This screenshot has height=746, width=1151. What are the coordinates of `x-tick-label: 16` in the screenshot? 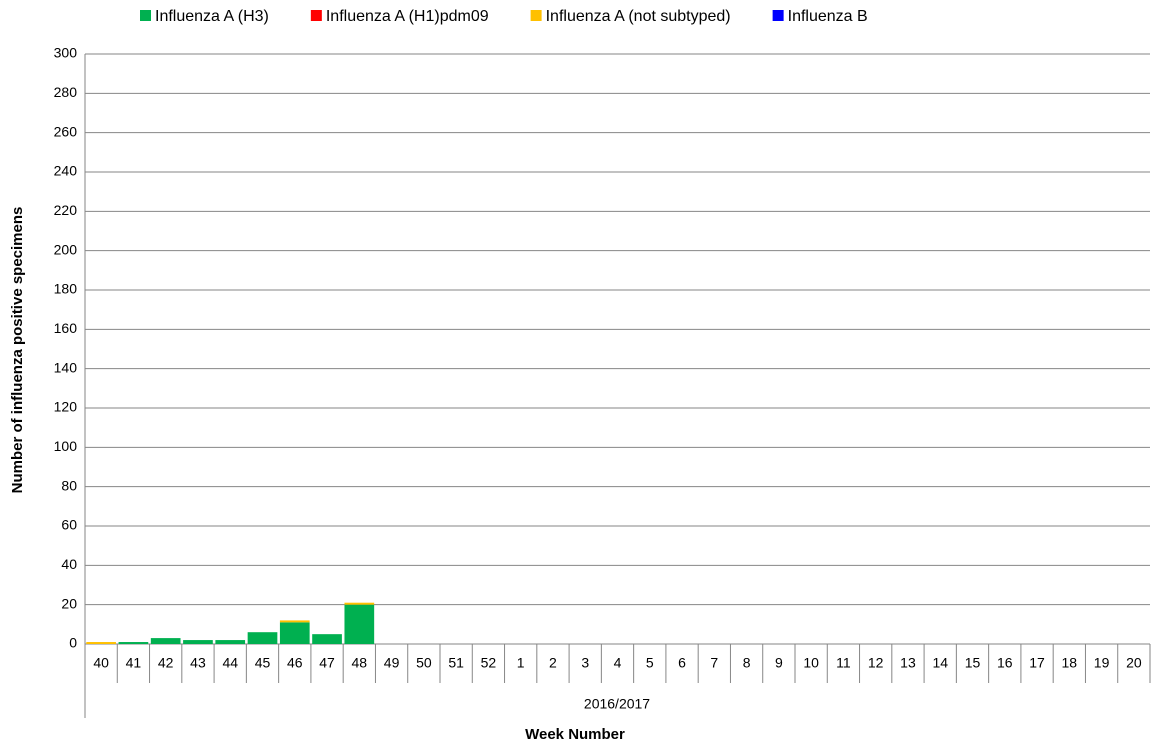 It's located at (1005, 663).